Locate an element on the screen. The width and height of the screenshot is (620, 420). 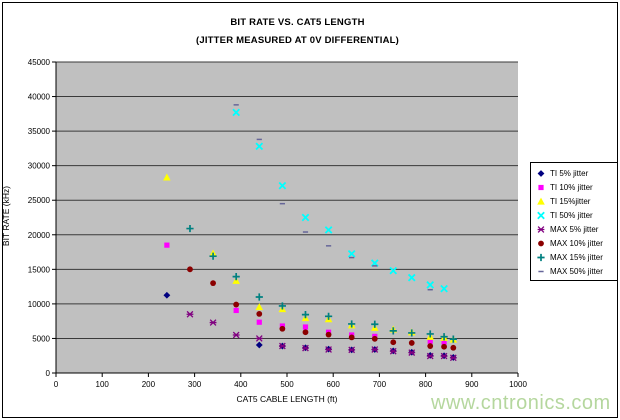
y-tick-label: 45000 is located at coordinates (39, 62).